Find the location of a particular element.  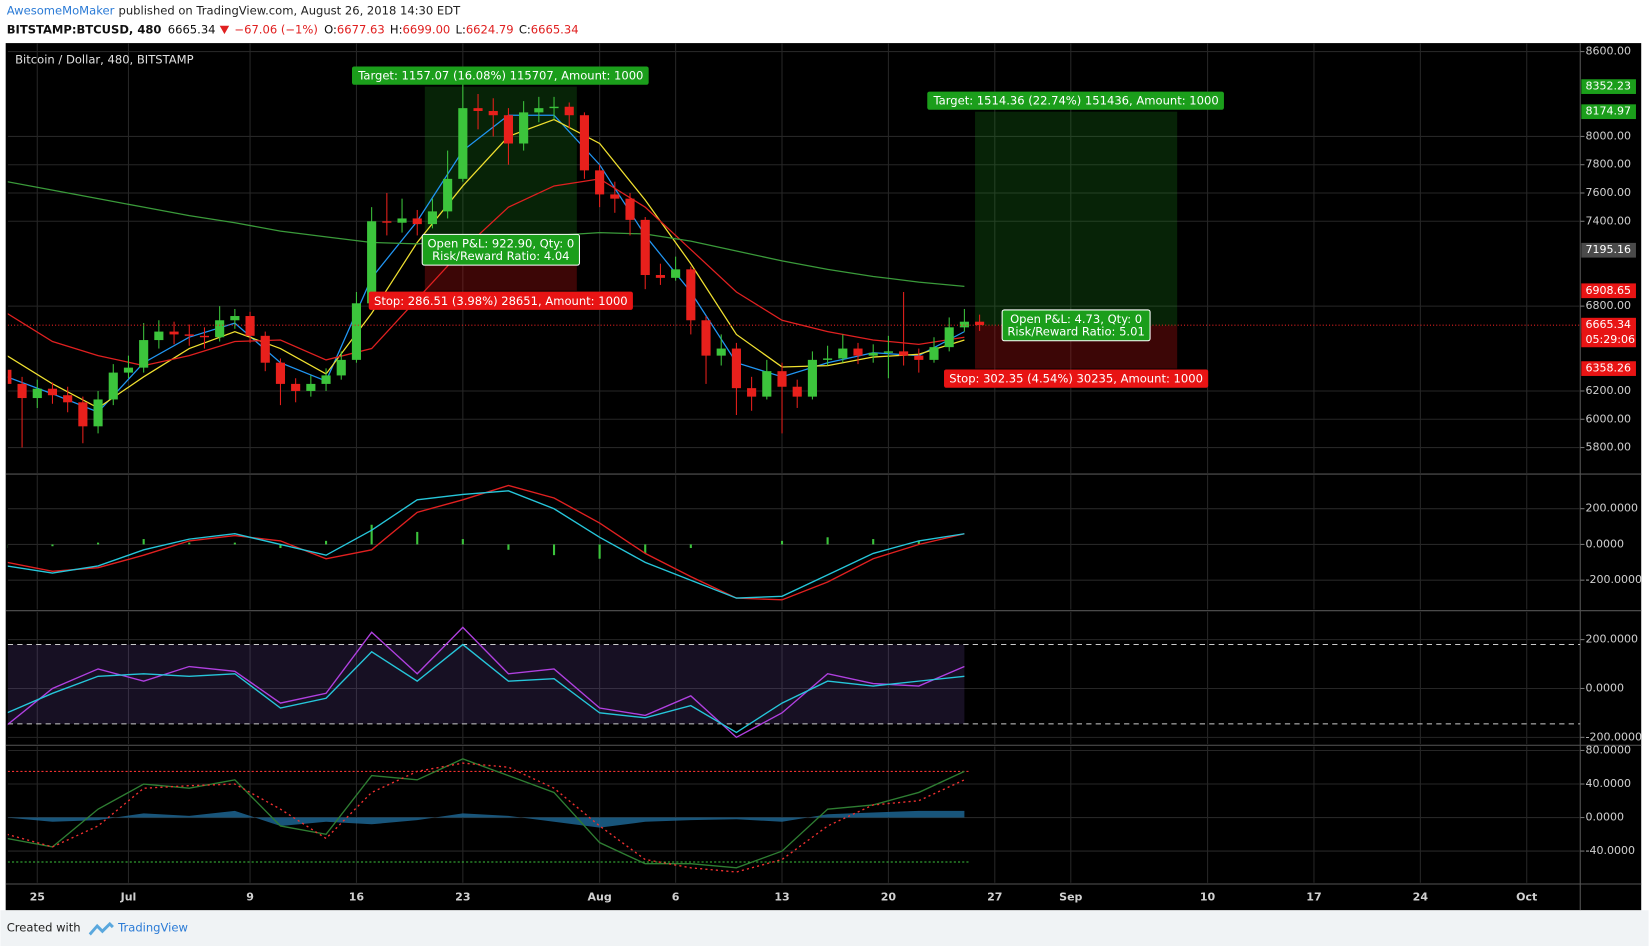

countdown: 05:29:06 is located at coordinates (1610, 339).